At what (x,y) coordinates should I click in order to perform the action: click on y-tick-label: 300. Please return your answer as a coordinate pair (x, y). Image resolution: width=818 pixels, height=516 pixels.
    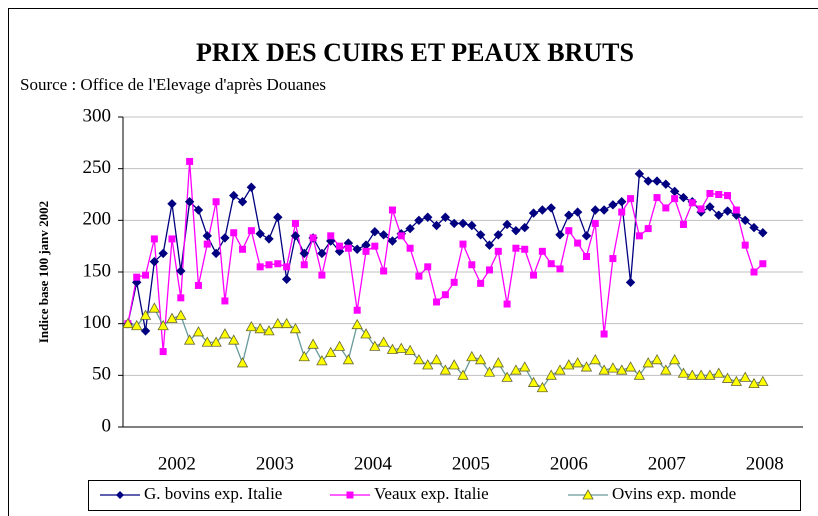
    Looking at the image, I should click on (97, 115).